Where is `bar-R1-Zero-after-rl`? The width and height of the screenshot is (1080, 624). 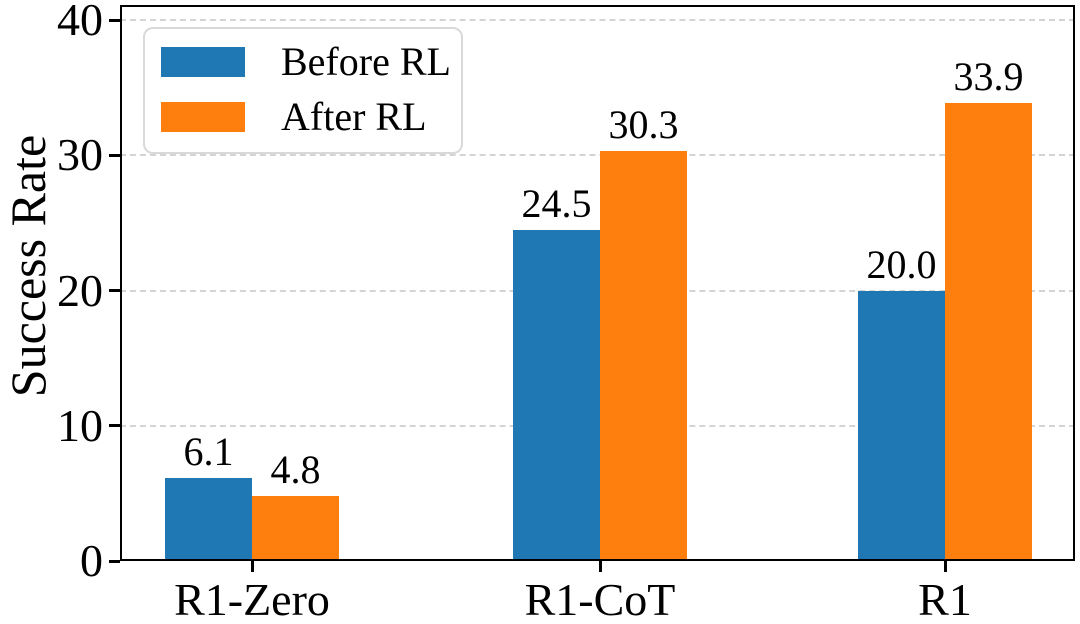
bar-R1-Zero-after-rl is located at coordinates (295, 528).